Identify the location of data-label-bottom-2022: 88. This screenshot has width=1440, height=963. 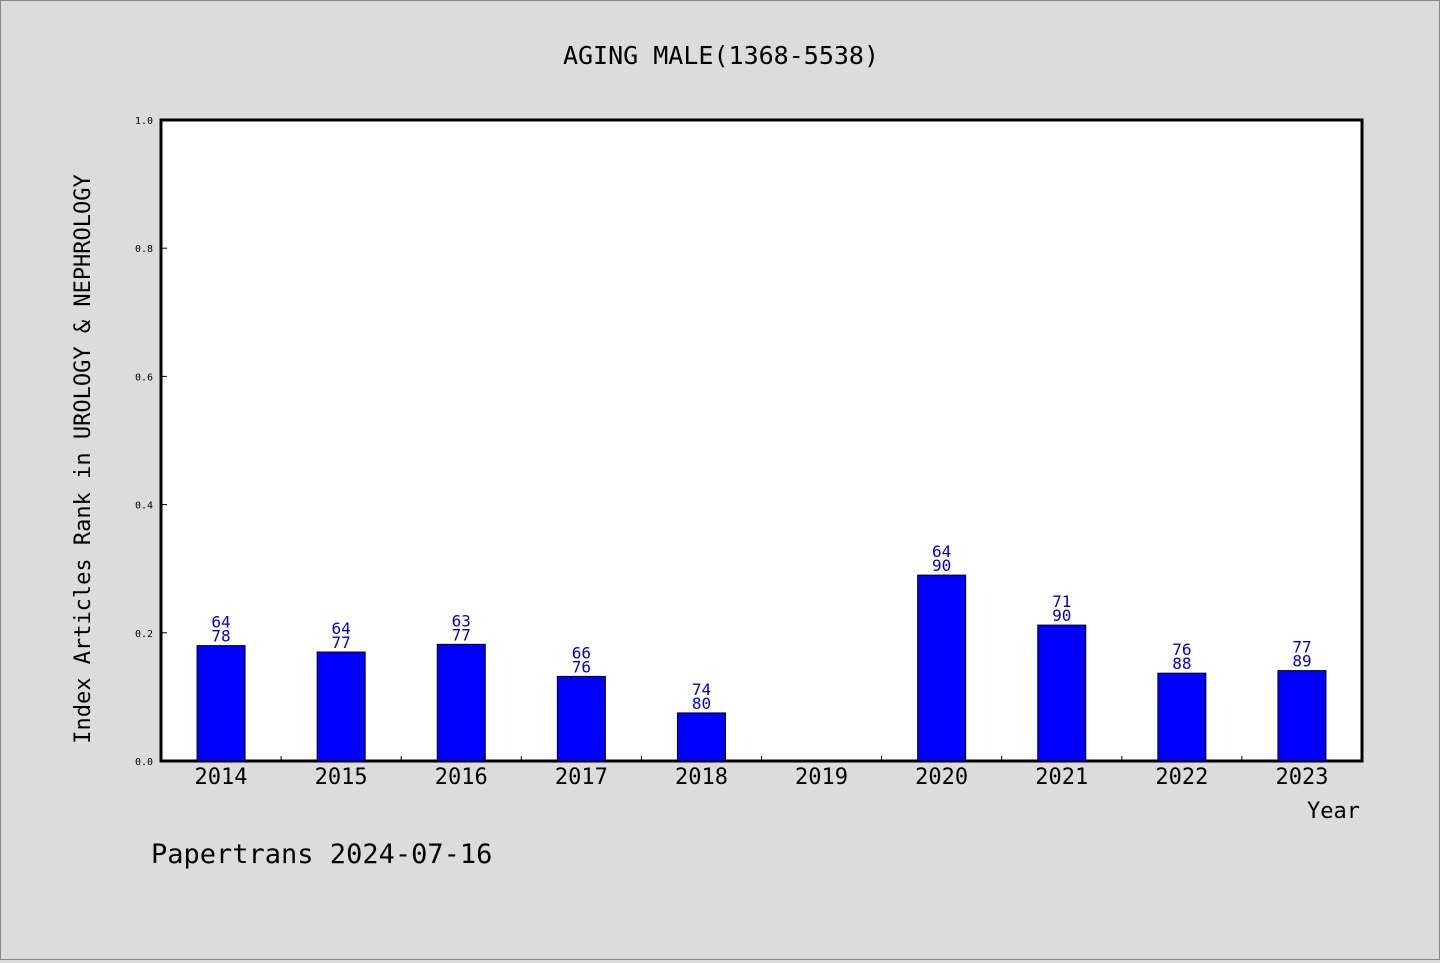
(1181, 663).